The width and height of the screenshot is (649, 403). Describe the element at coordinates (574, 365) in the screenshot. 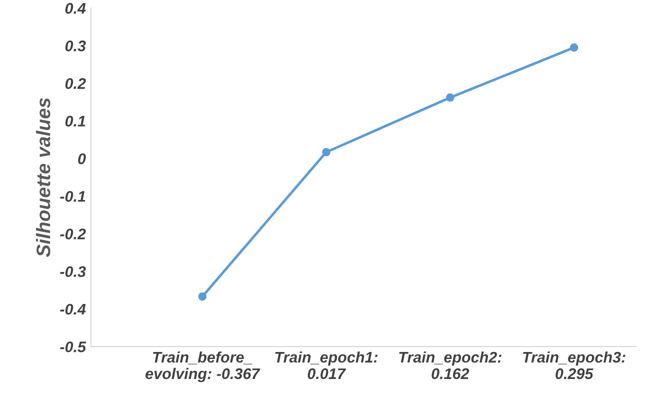

I see `x-tick-label: Train_epoch3: 0.295` at that location.